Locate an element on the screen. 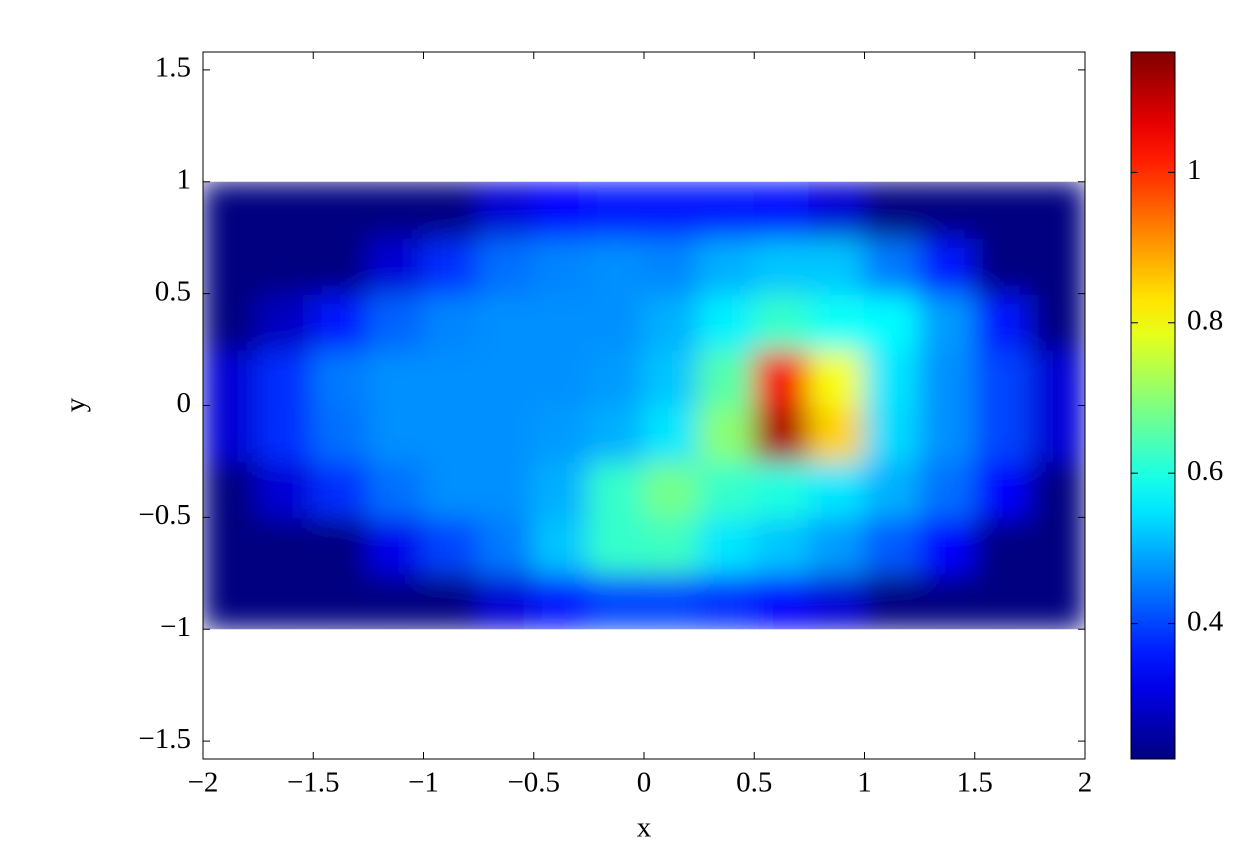 The height and width of the screenshot is (856, 1254). x-tick-label: 1 is located at coordinates (864, 783).